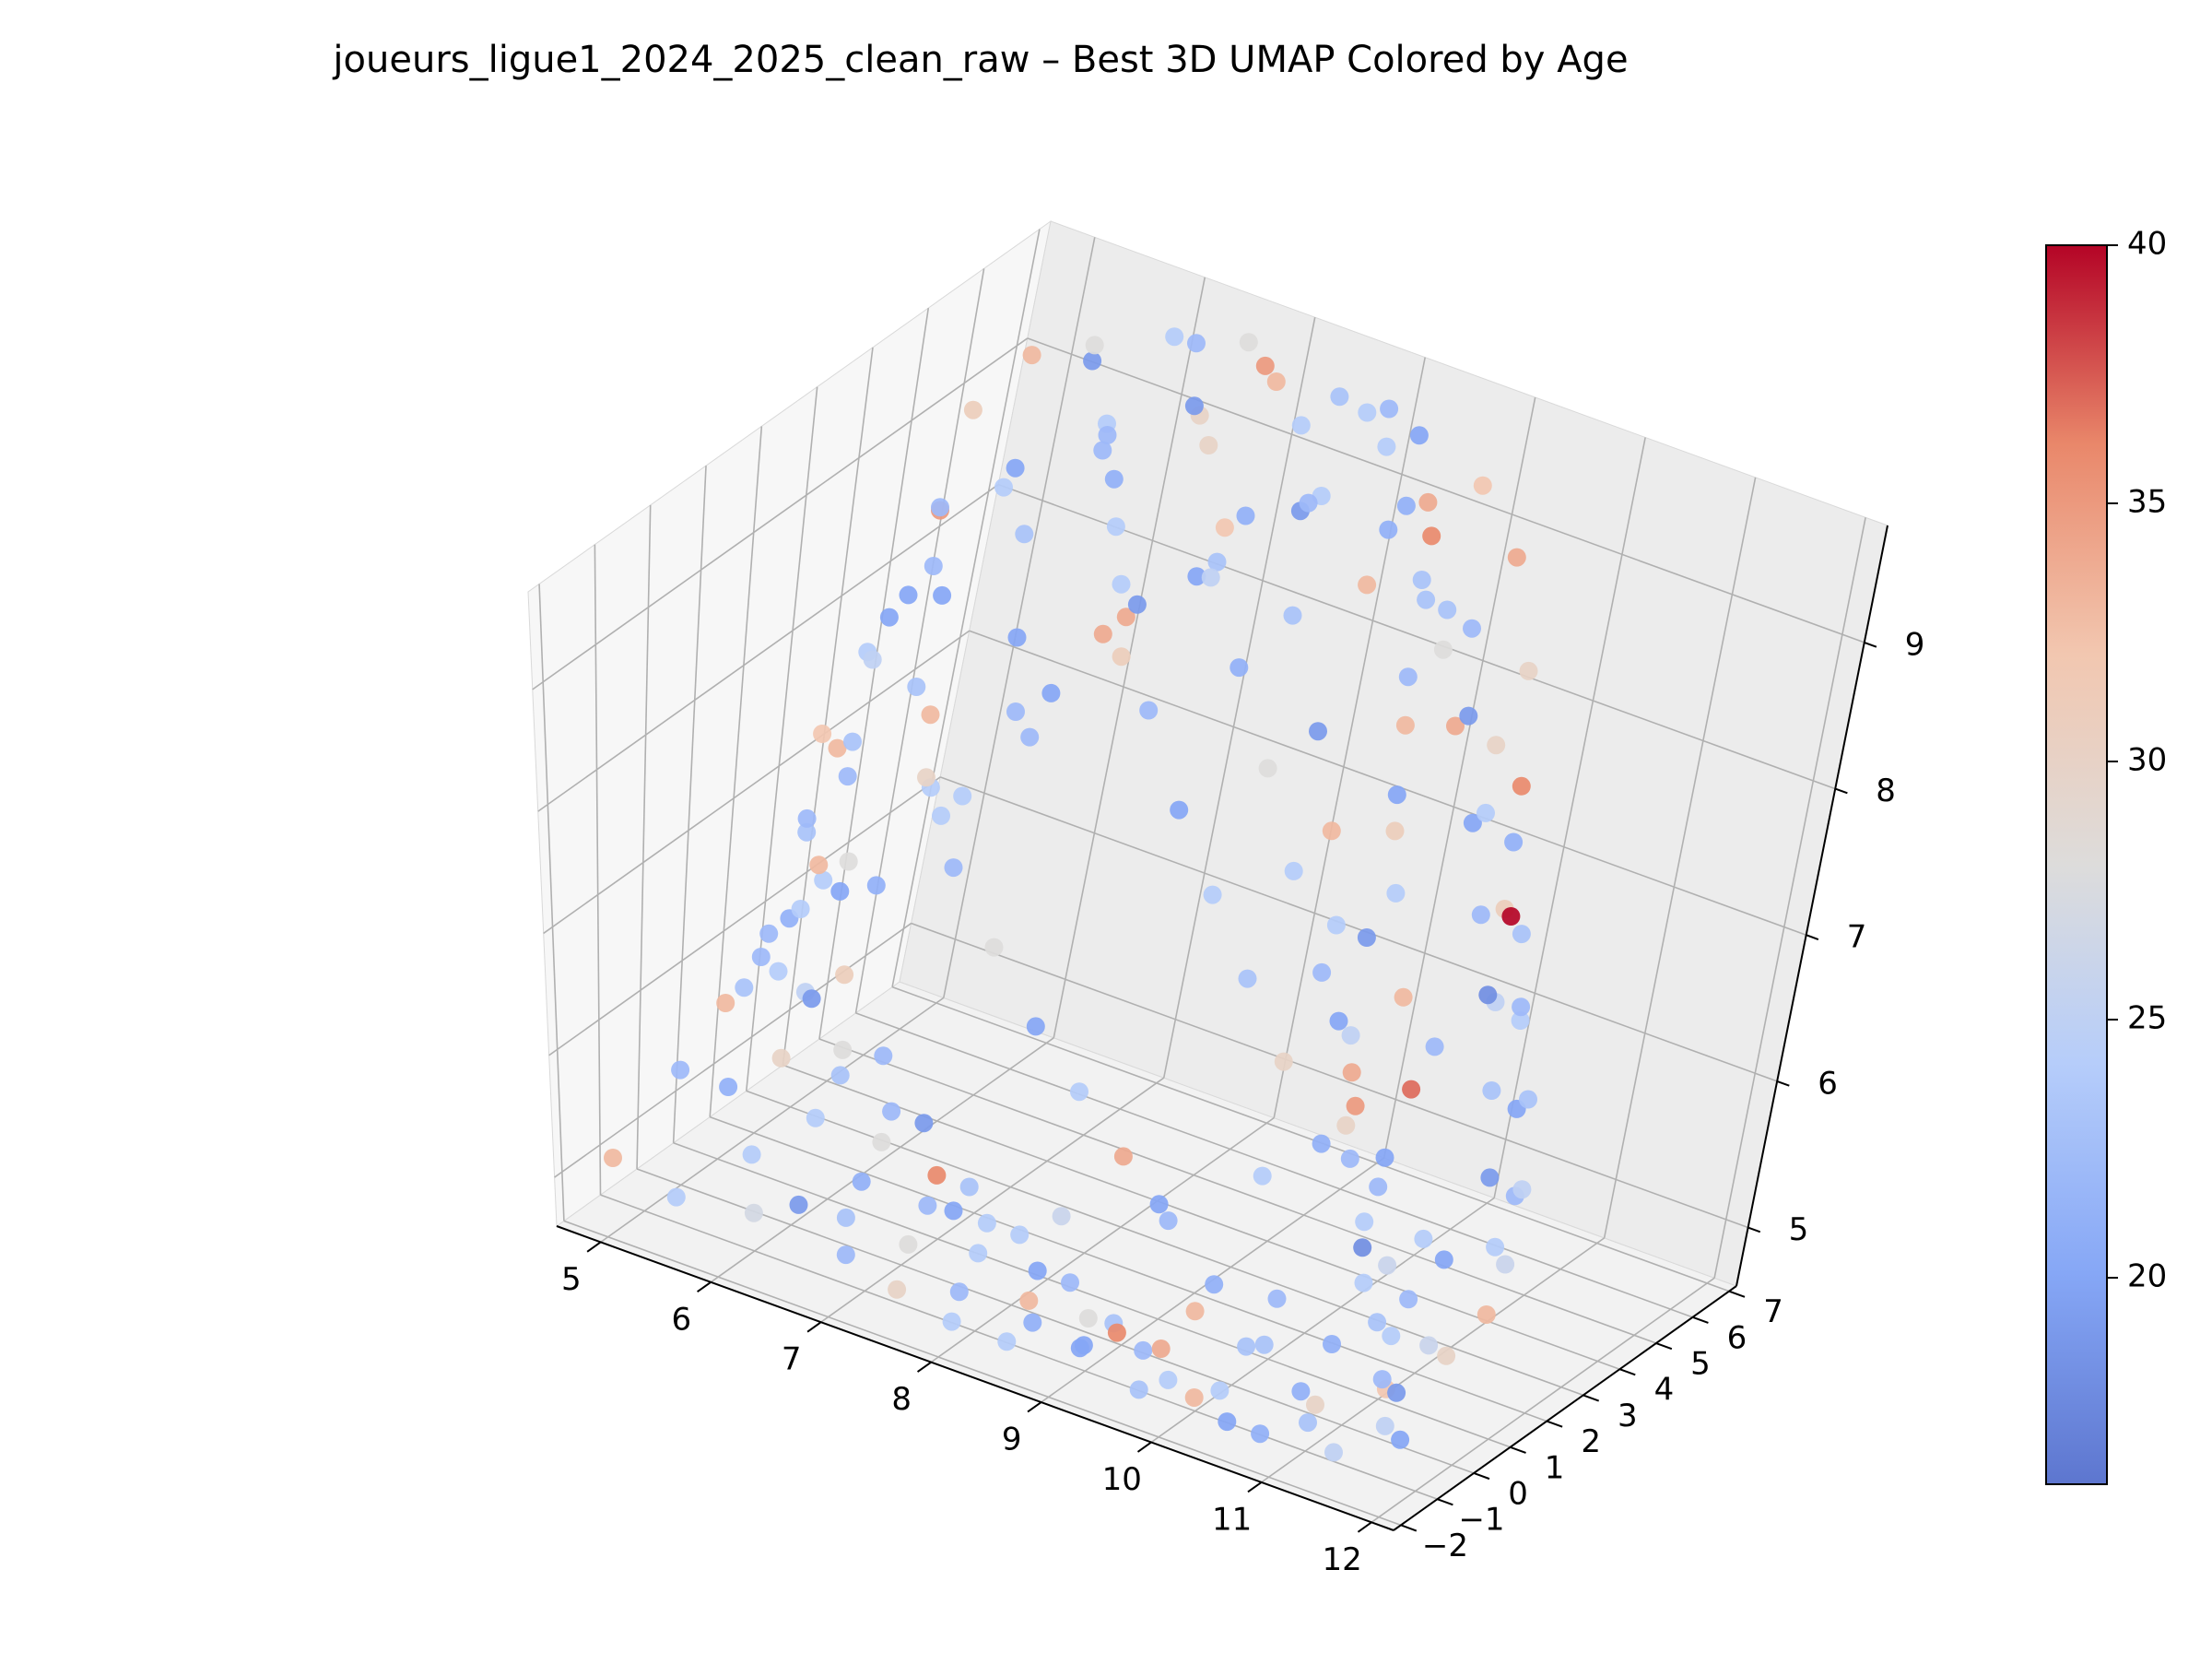 The image size is (2212, 1664). I want to click on y-tick-label: −2, so click(1445, 1546).